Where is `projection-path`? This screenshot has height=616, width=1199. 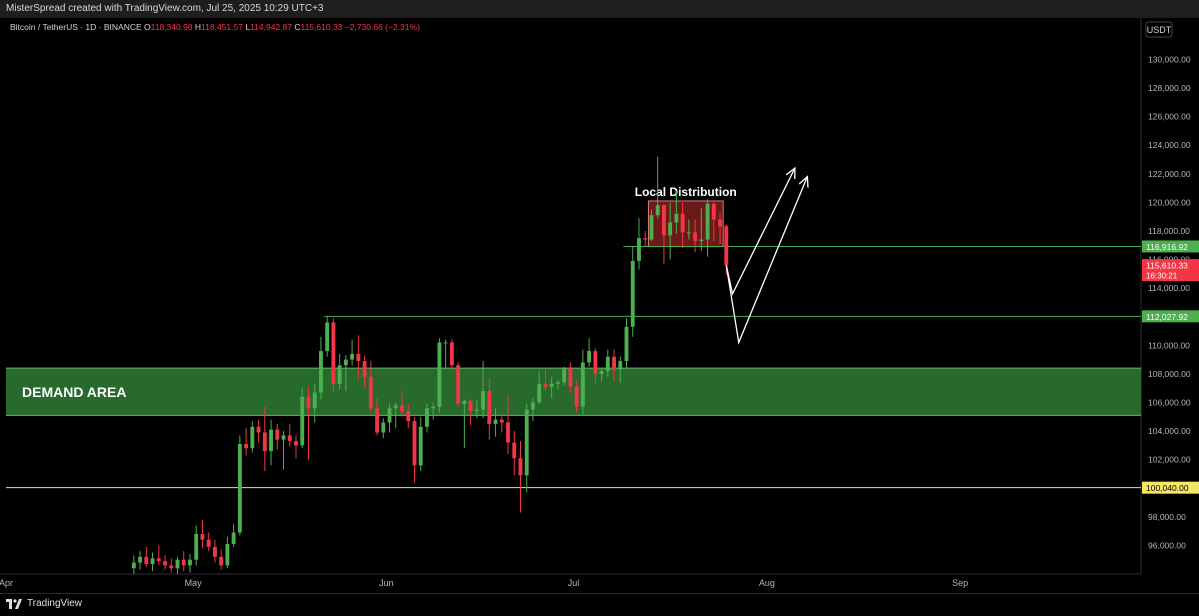
projection-path is located at coordinates (766, 260).